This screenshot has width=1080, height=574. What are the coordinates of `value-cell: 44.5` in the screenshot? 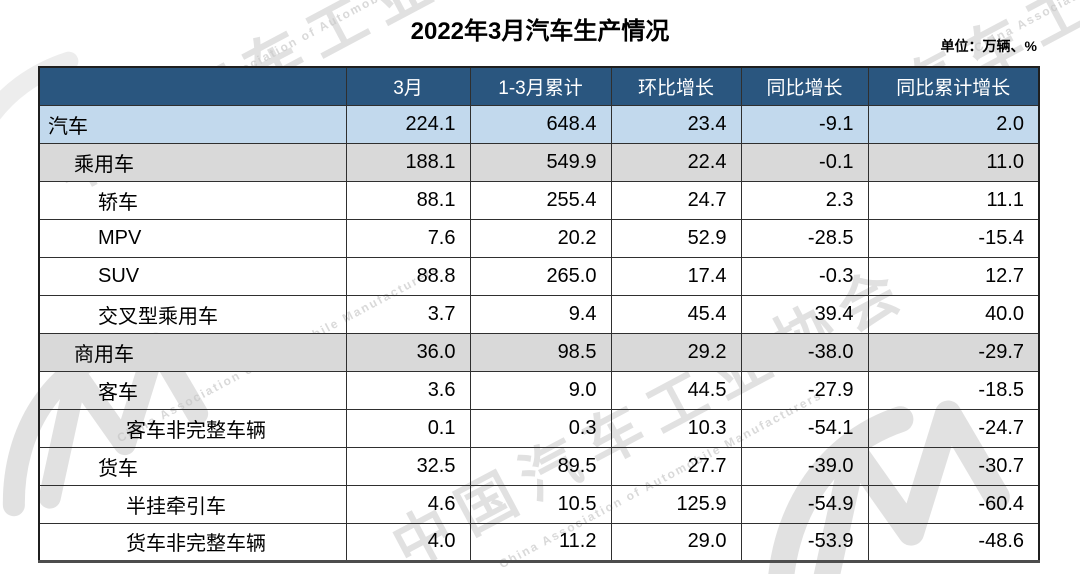 It's located at (676, 390).